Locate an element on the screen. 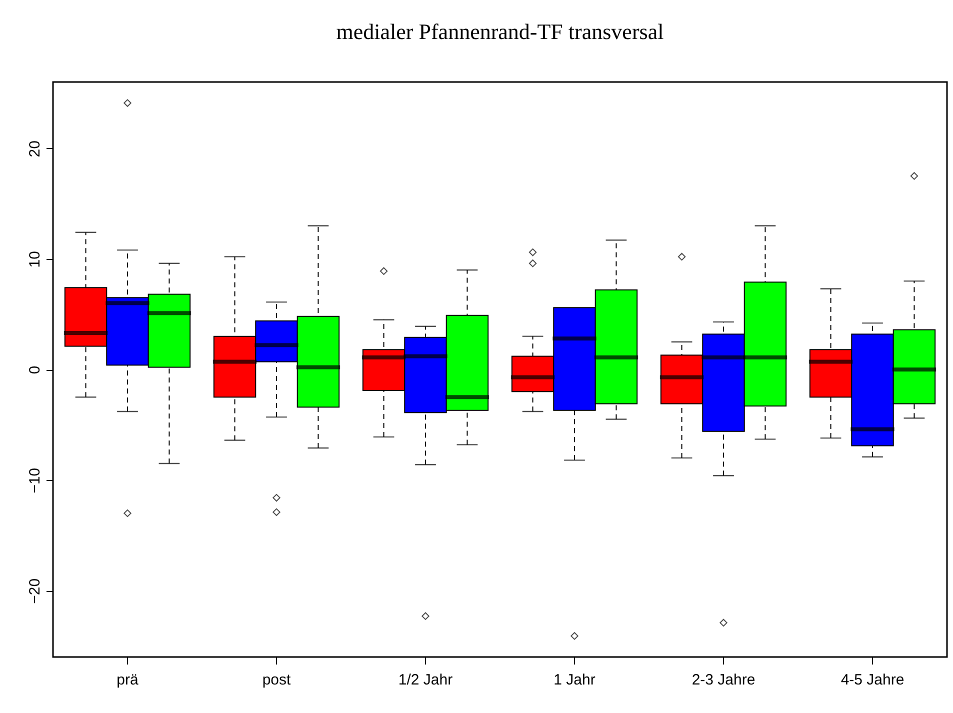  y-tick-label: 10 is located at coordinates (35, 259).